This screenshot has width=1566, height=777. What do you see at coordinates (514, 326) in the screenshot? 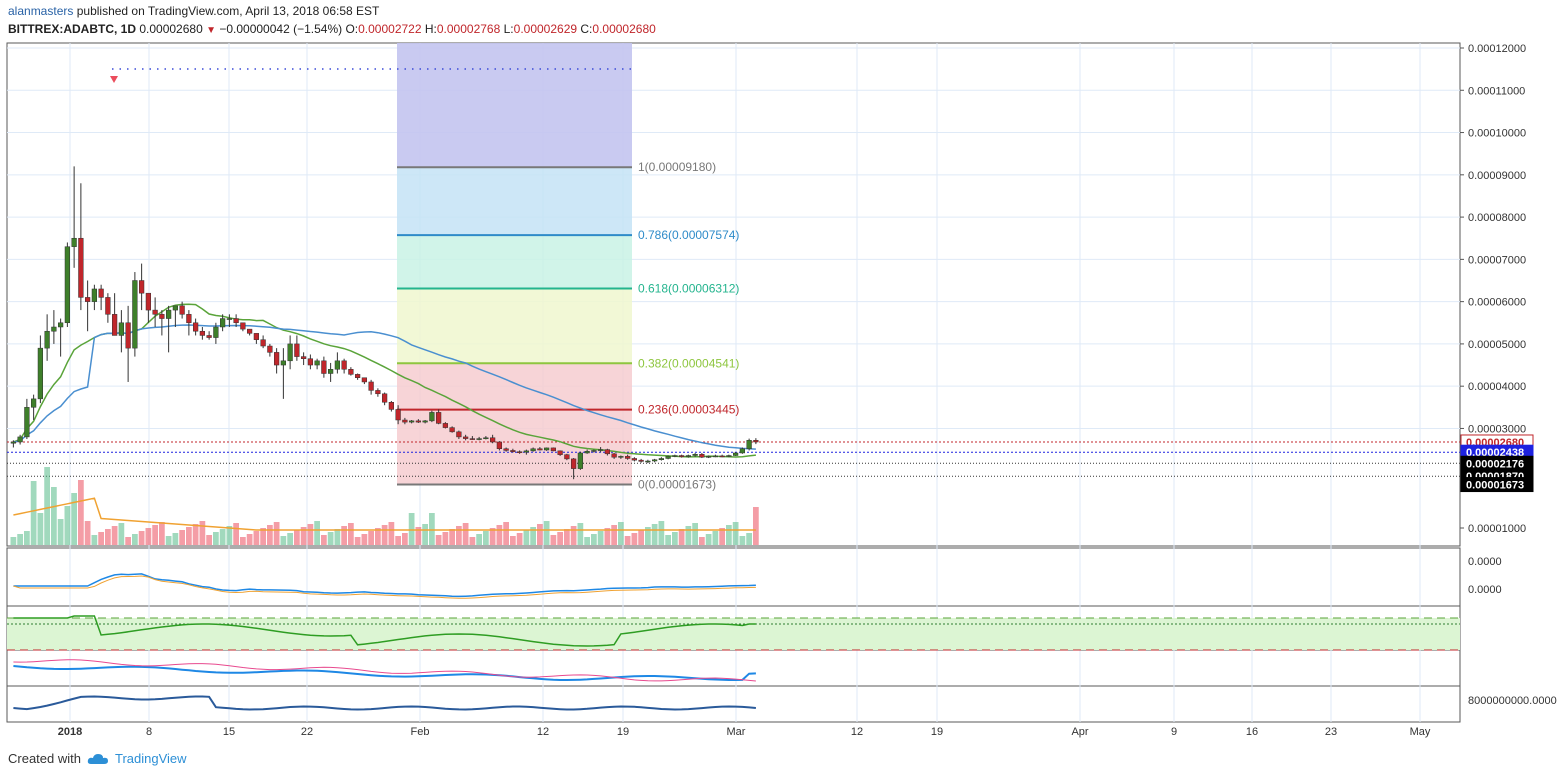
I see `fib-zone-0.382` at bounding box center [514, 326].